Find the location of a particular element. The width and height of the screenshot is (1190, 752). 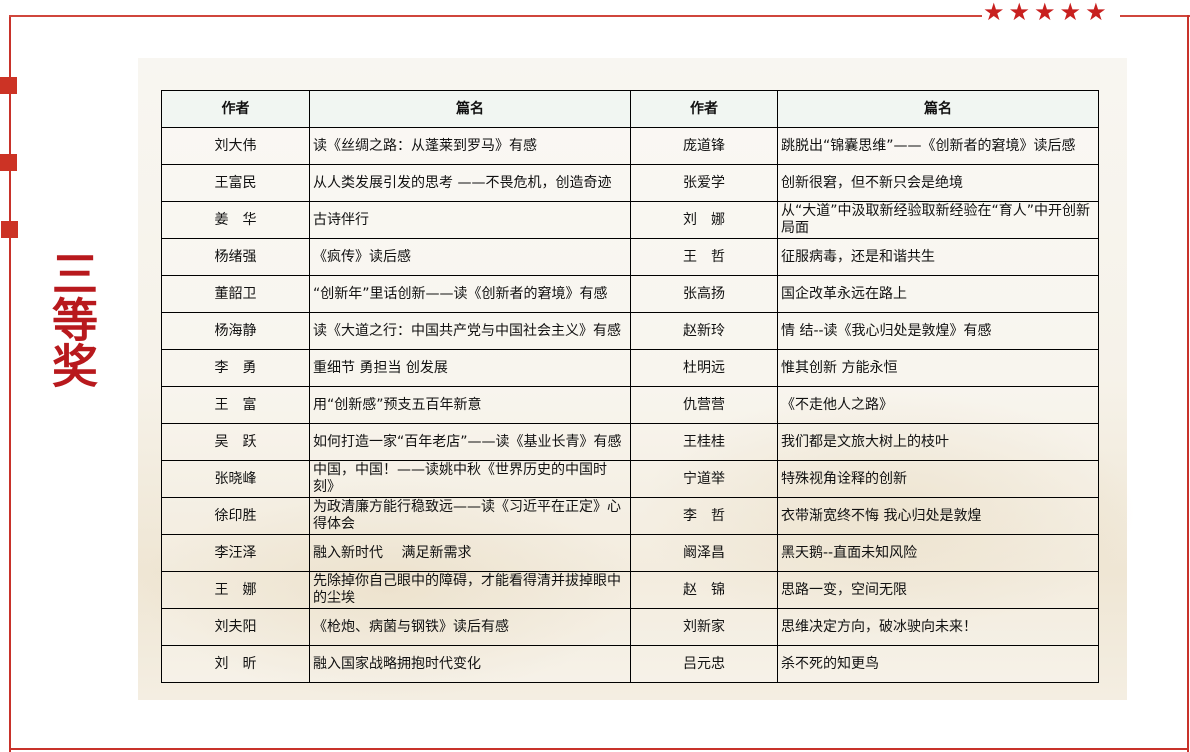

title-cell: 思维决定方向，破冰驶向未来！ is located at coordinates (938, 627).